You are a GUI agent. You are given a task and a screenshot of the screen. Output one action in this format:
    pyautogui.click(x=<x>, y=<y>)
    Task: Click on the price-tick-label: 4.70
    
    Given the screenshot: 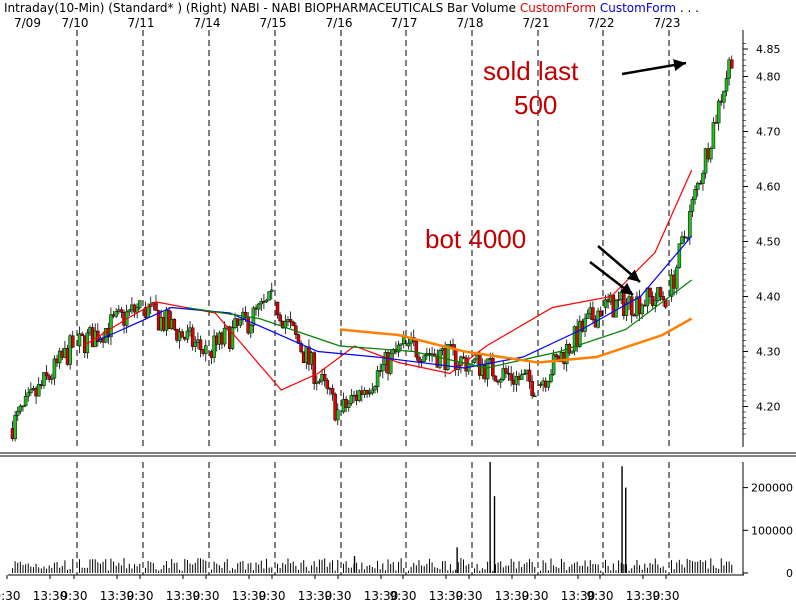 What is the action you would take?
    pyautogui.click(x=768, y=132)
    